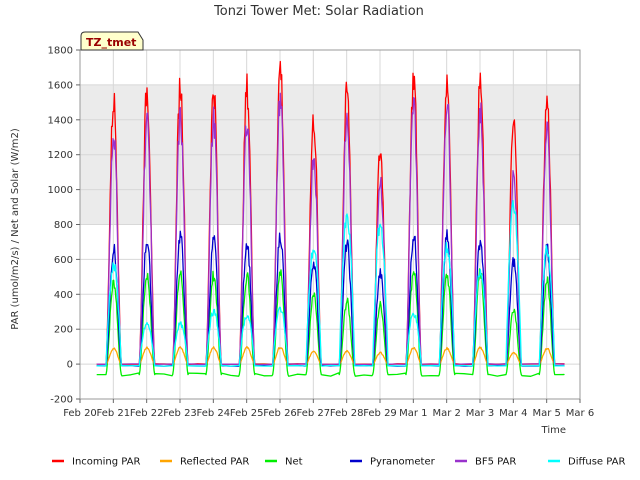  I want to click on y-tick-label: 1200, so click(60, 155).